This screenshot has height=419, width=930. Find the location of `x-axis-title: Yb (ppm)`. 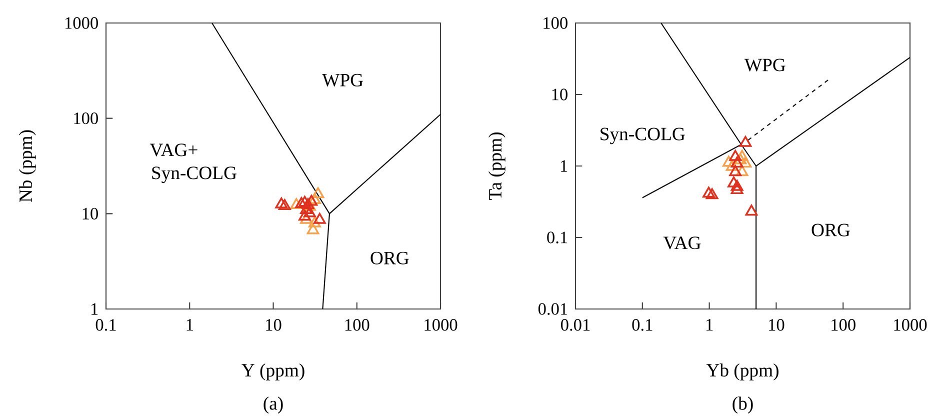

x-axis-title: Yb (ppm) is located at coordinates (742, 371).